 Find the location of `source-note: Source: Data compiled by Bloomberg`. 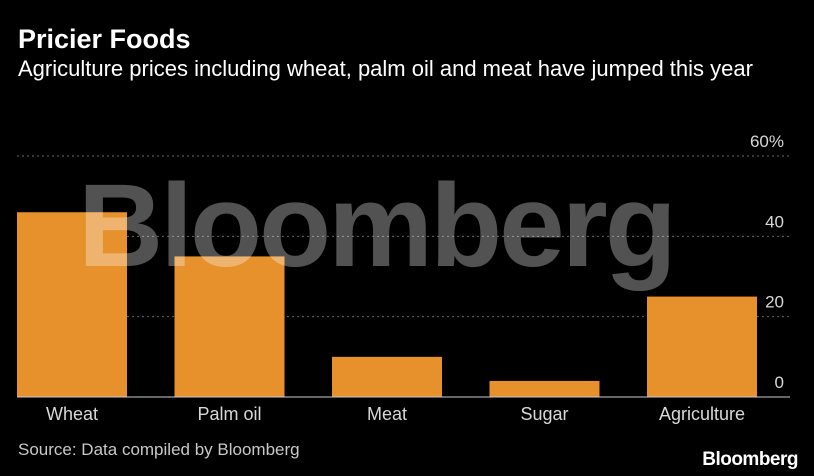

source-note: Source: Data compiled by Bloomberg is located at coordinates (159, 449).